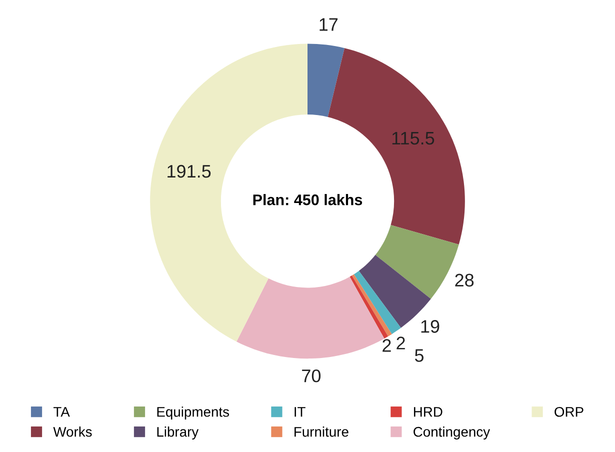 The image size is (615, 452). What do you see at coordinates (452, 433) in the screenshot?
I see `legend-label: Contingency` at bounding box center [452, 433].